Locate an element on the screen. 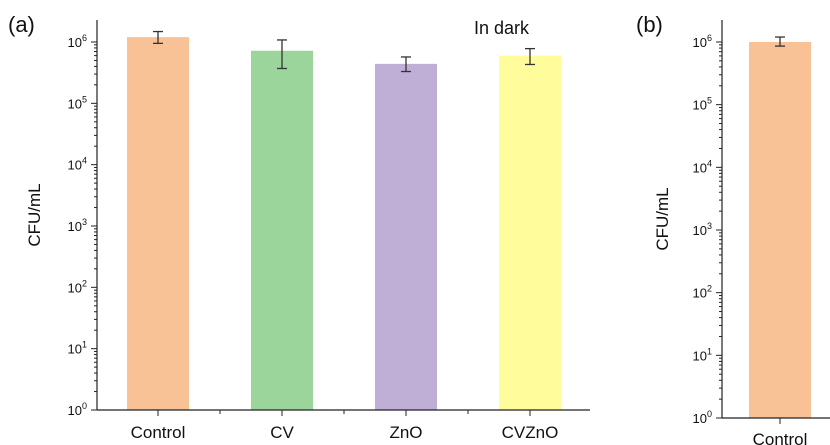 This screenshot has width=830, height=445. error-bar-cv is located at coordinates (282, 54).